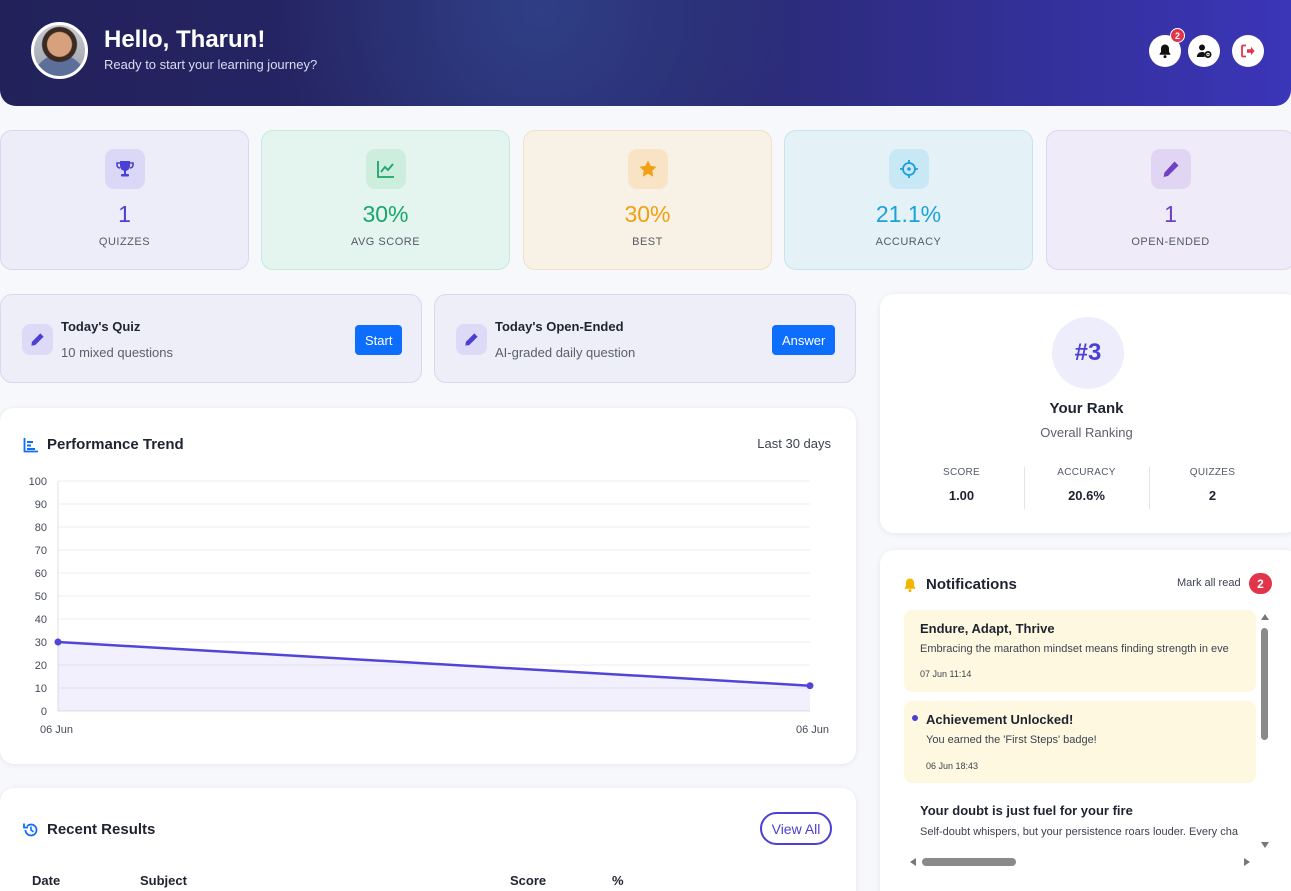  I want to click on column-header-score: Score, so click(528, 880).